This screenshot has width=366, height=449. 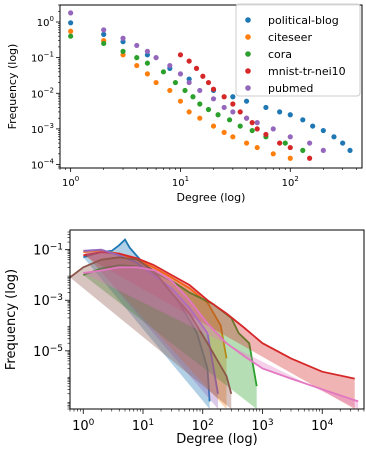 What do you see at coordinates (12, 87) in the screenshot?
I see `y-axis-label: Frequency (log)` at bounding box center [12, 87].